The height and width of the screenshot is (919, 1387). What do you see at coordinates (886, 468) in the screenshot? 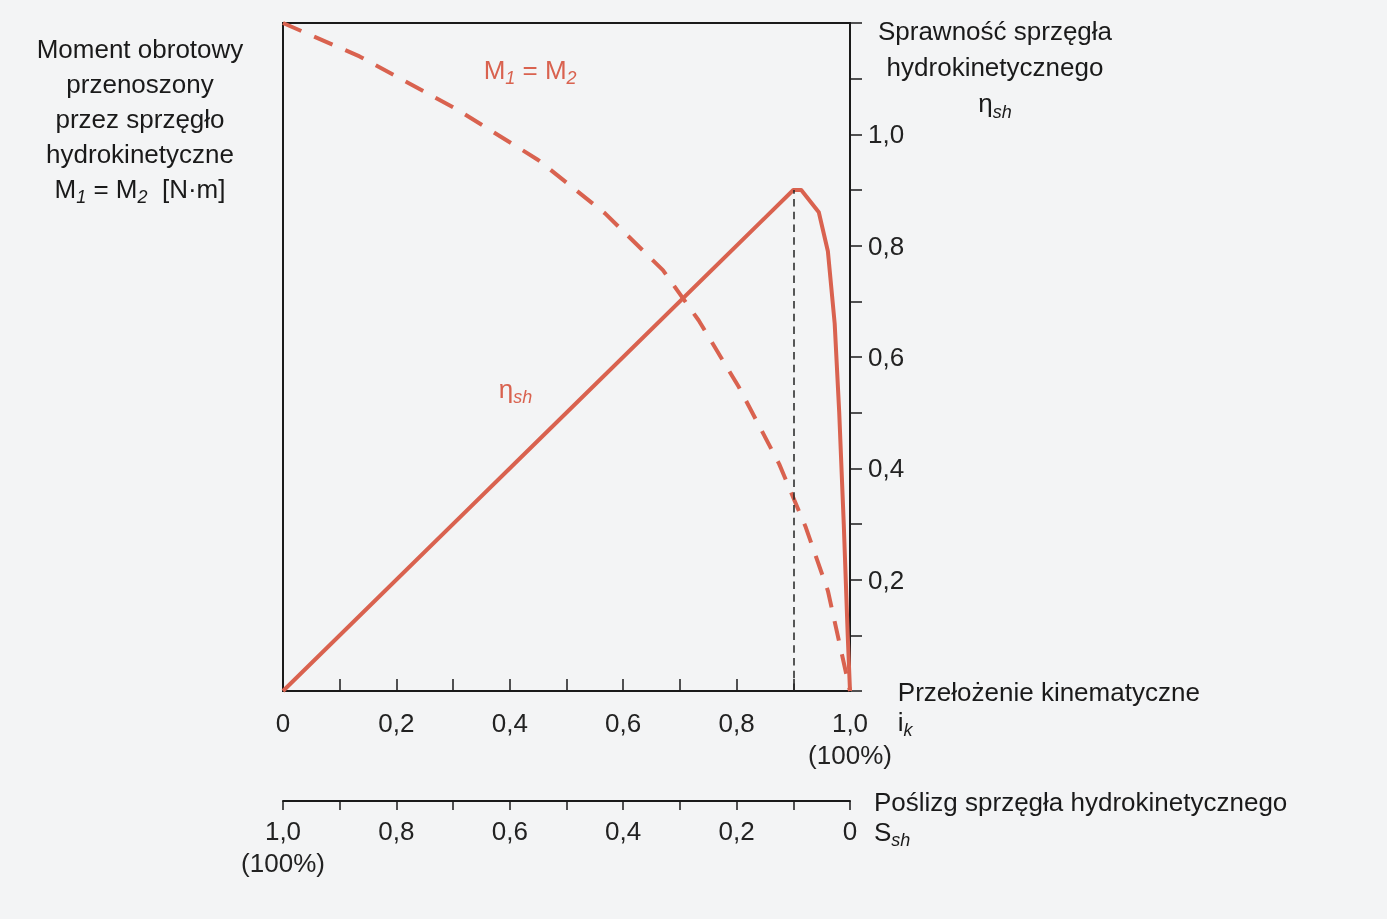
I see `y2-tick-label: 0,4` at bounding box center [886, 468].